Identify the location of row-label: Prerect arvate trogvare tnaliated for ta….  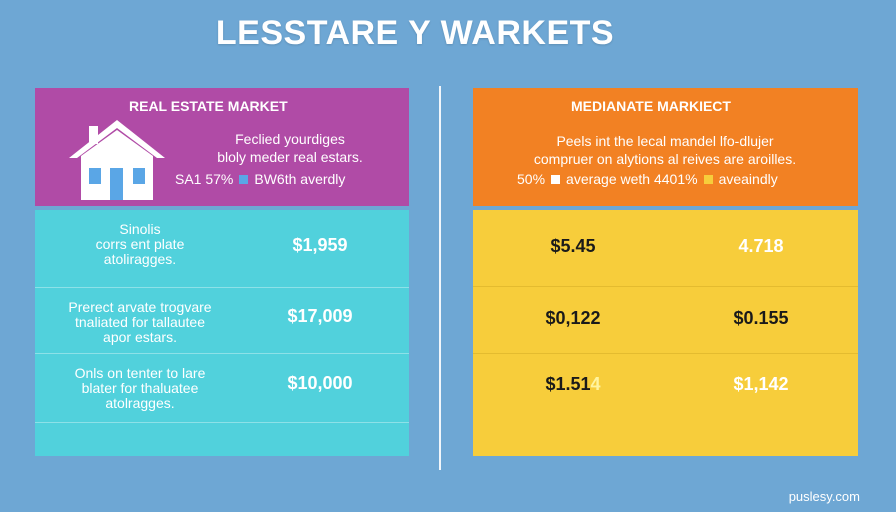
(140, 322).